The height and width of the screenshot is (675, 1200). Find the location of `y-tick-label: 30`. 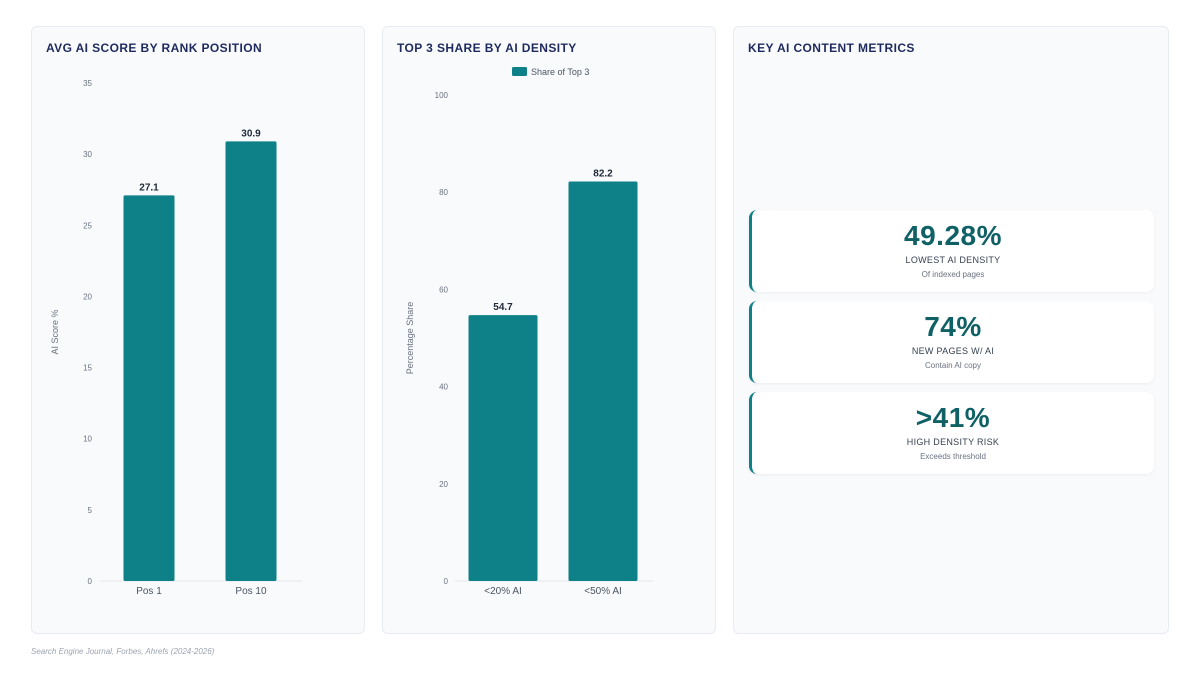

y-tick-label: 30 is located at coordinates (87, 154).